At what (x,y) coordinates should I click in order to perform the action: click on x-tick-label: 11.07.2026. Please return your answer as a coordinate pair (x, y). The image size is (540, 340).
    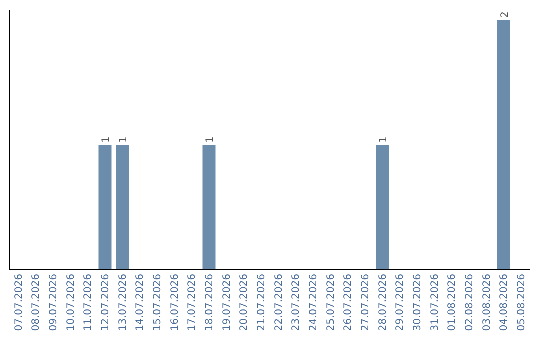
    Looking at the image, I should click on (88, 303).